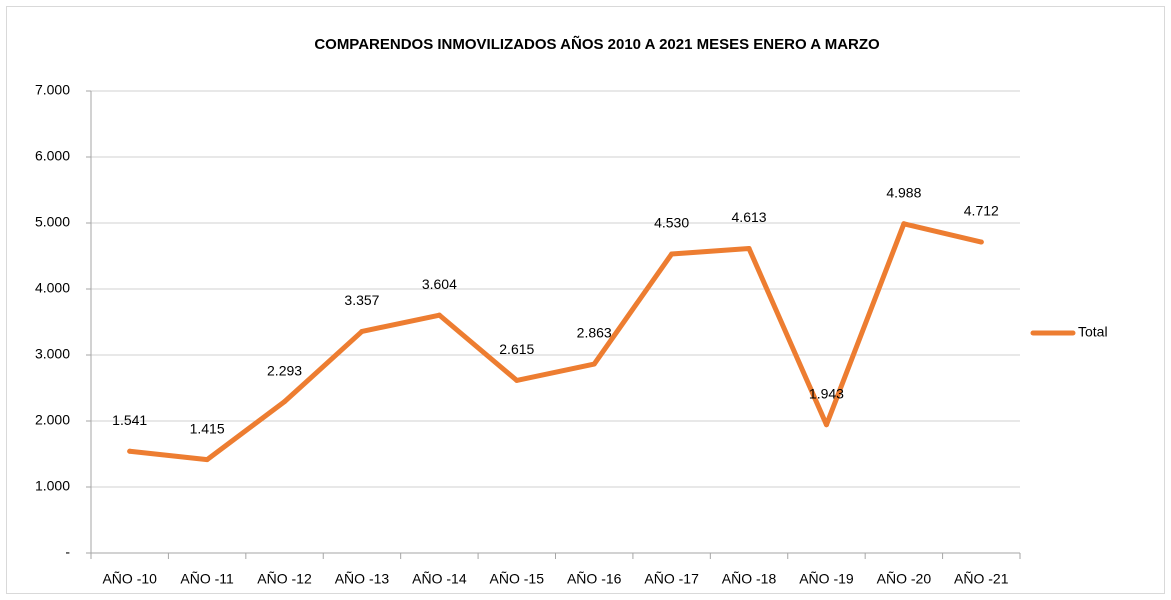  What do you see at coordinates (981, 579) in the screenshot?
I see `x-tick-label: AÑO -21` at bounding box center [981, 579].